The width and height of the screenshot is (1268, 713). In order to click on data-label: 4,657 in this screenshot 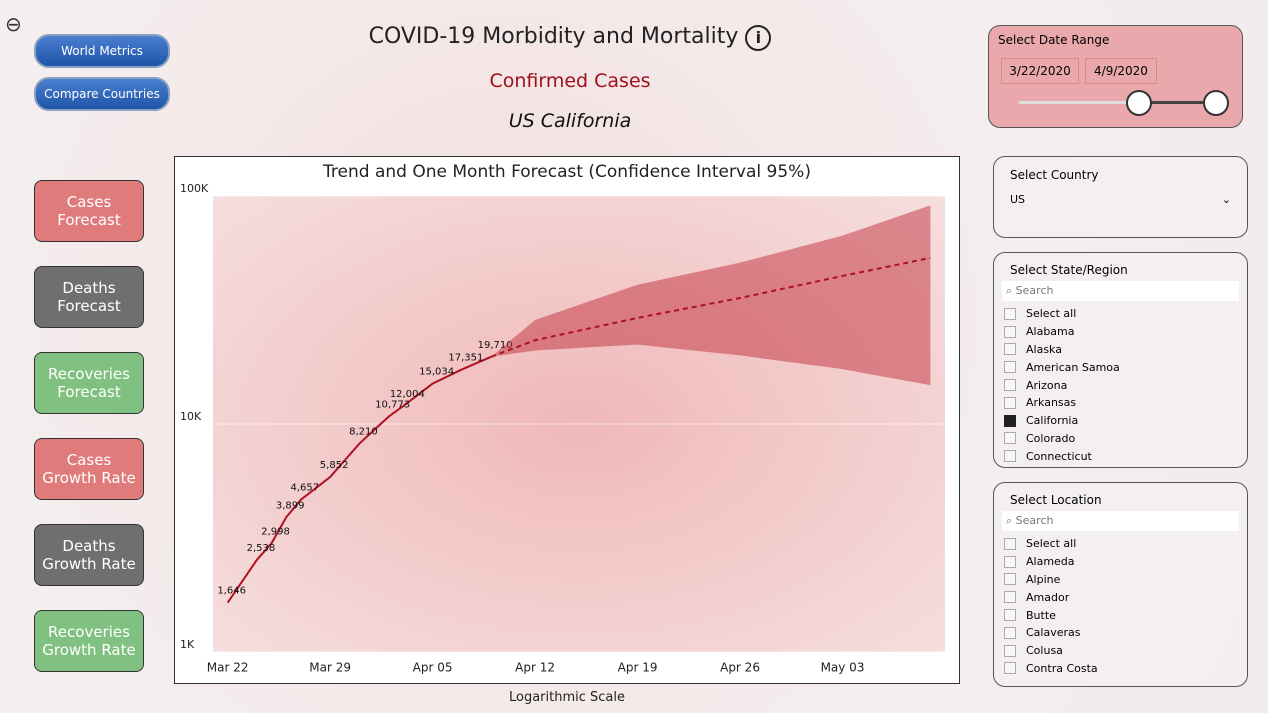, I will do `click(305, 488)`.